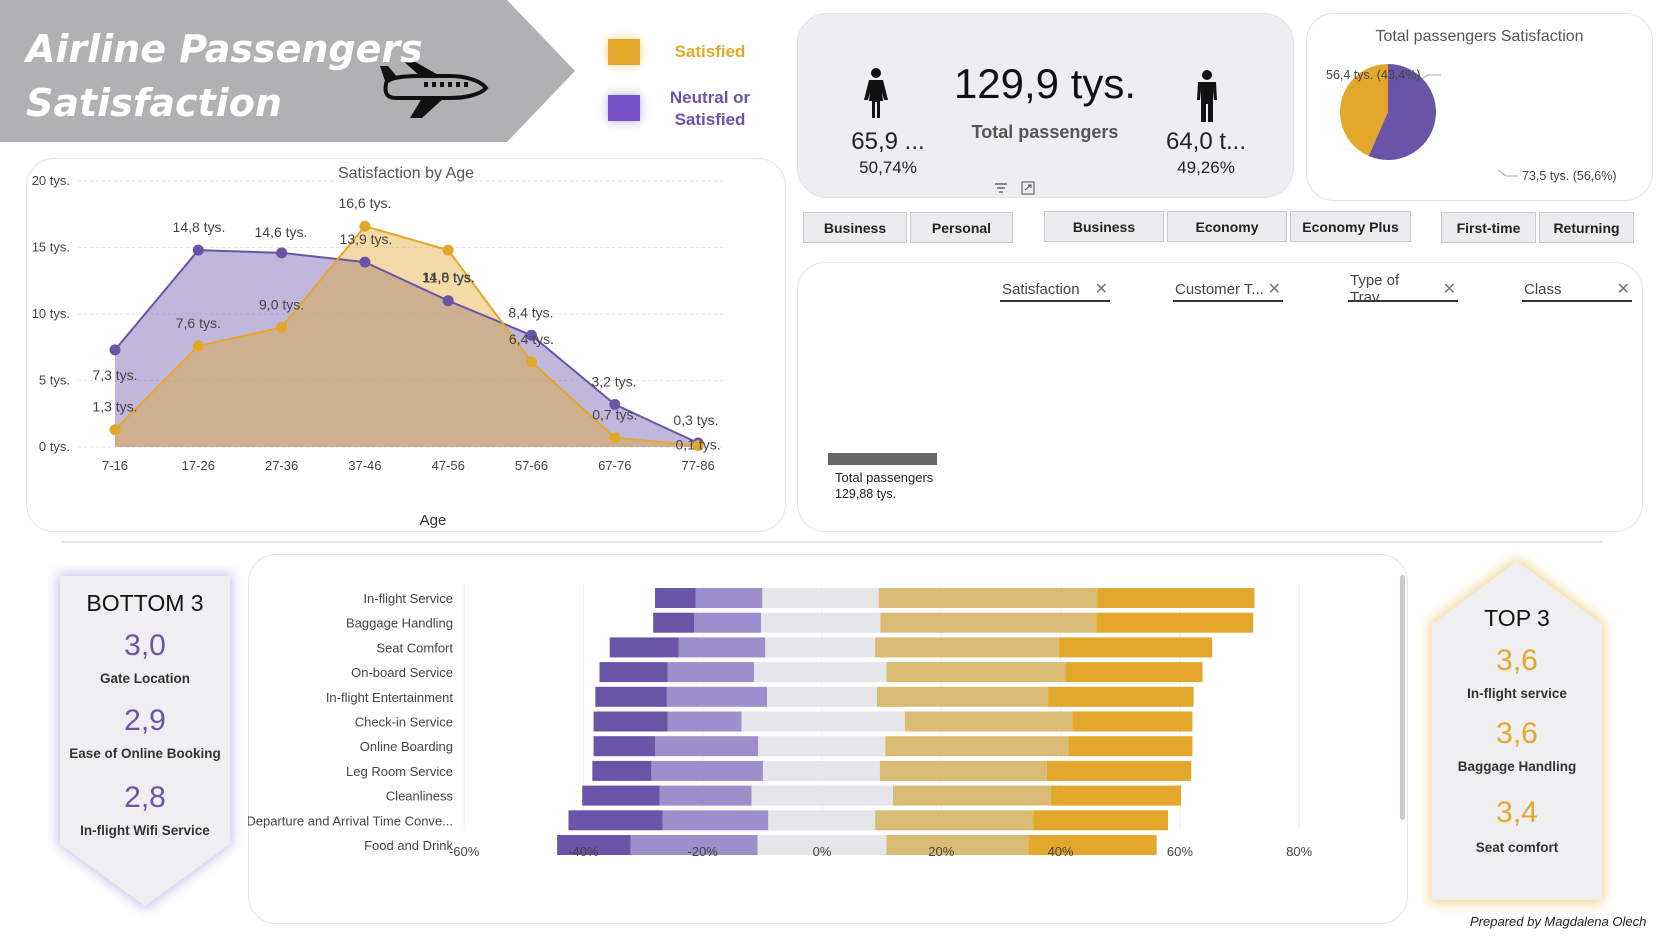 This screenshot has width=1667, height=941. Describe the element at coordinates (1227, 226) in the screenshot. I see `slicer-class-economy: Economy` at that location.